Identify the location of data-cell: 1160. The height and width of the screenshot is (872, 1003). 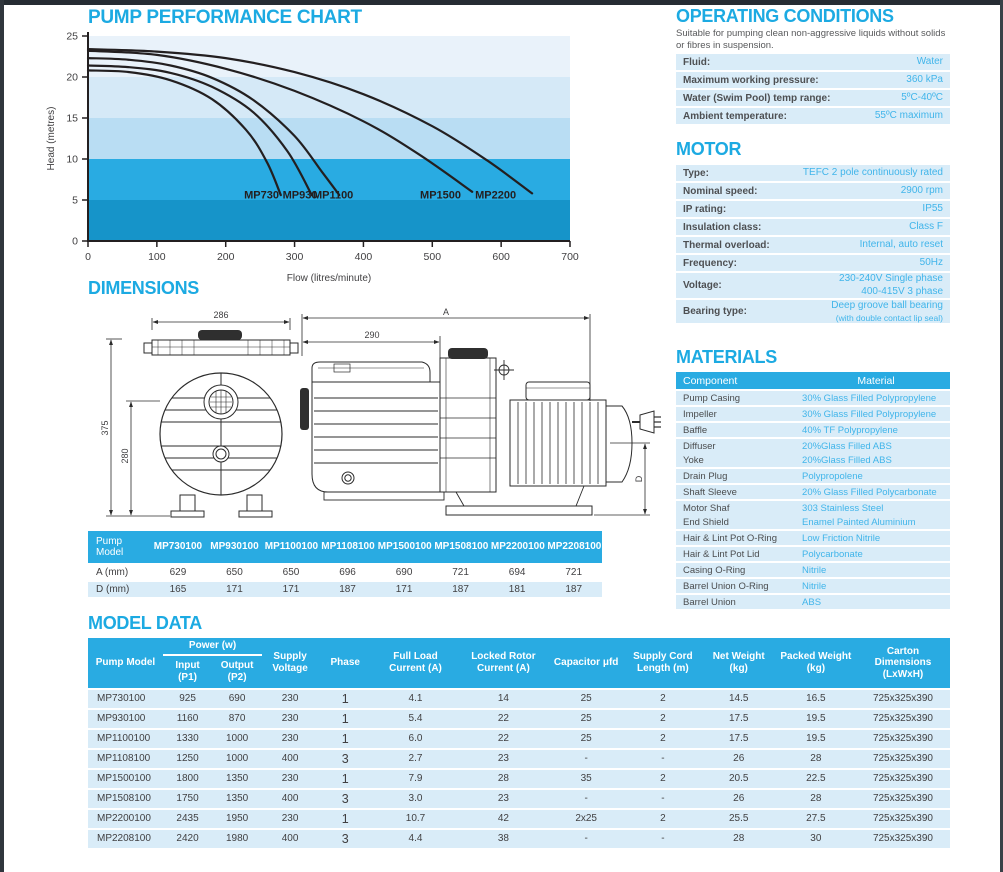
(187, 719).